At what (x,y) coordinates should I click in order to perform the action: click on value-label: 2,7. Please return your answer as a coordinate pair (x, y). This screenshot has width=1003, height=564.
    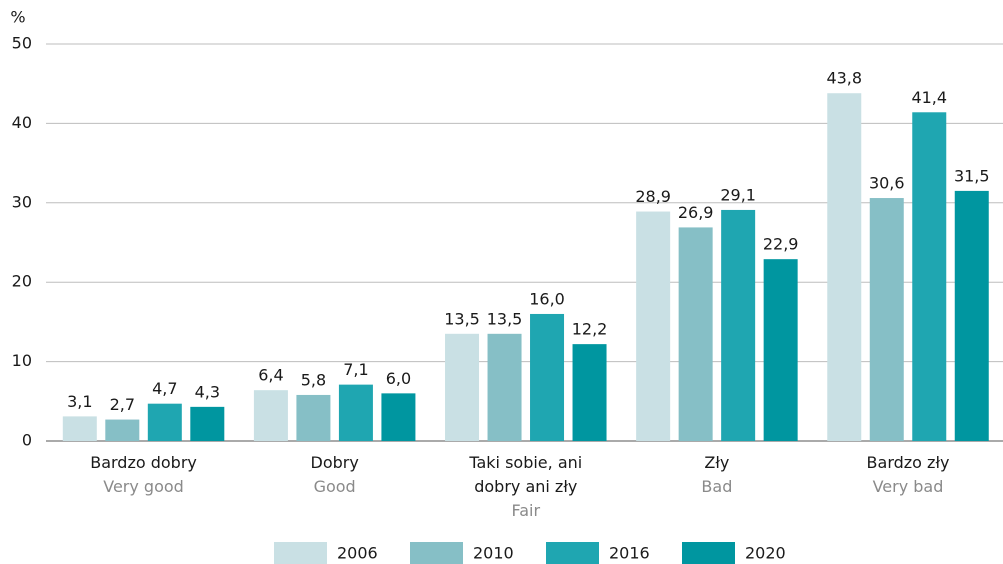
    Looking at the image, I should click on (122, 404).